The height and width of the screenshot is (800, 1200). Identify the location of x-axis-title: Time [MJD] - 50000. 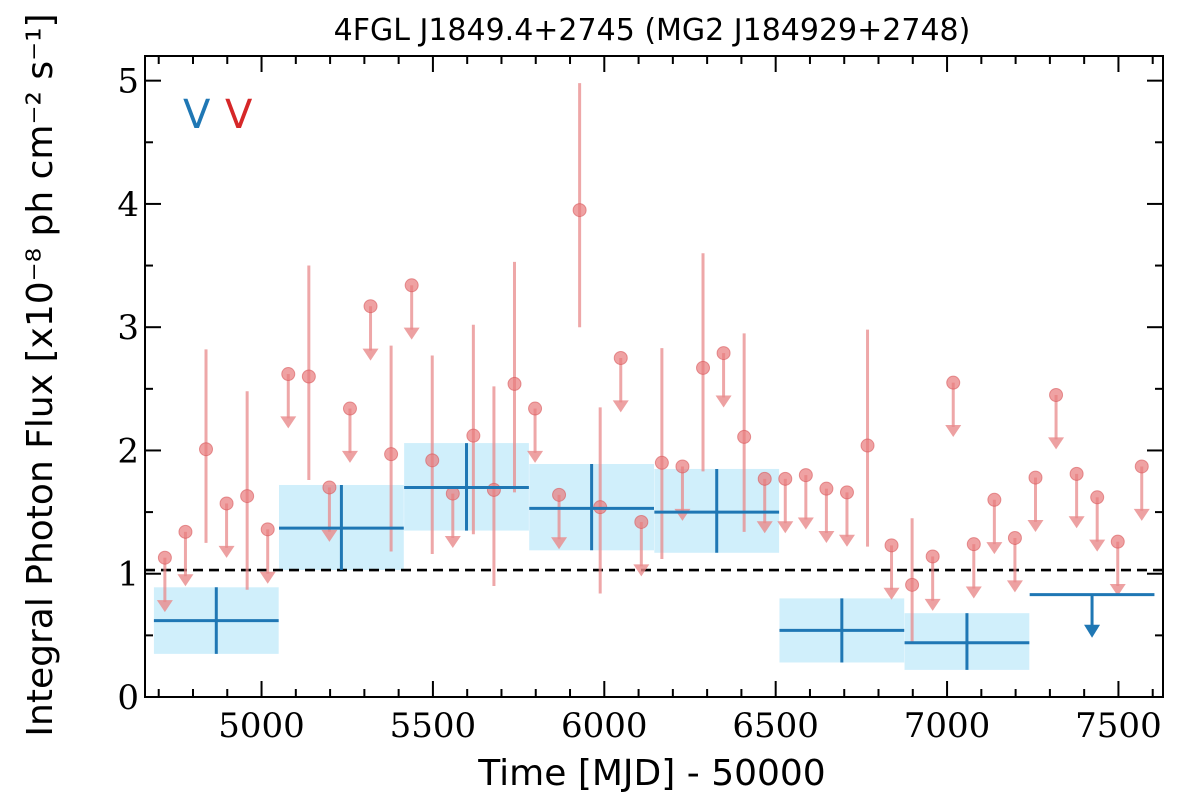
(651, 773).